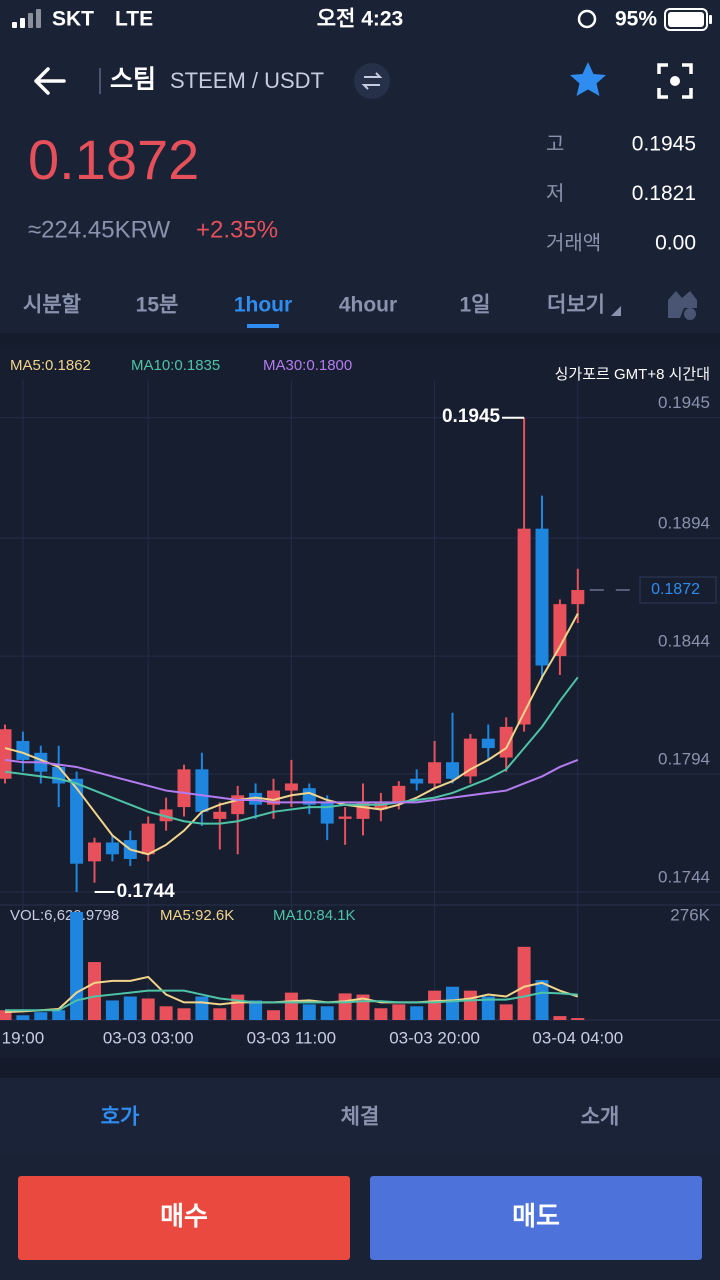 The height and width of the screenshot is (1280, 720). I want to click on last-price-label: 0.1872, so click(675, 589).